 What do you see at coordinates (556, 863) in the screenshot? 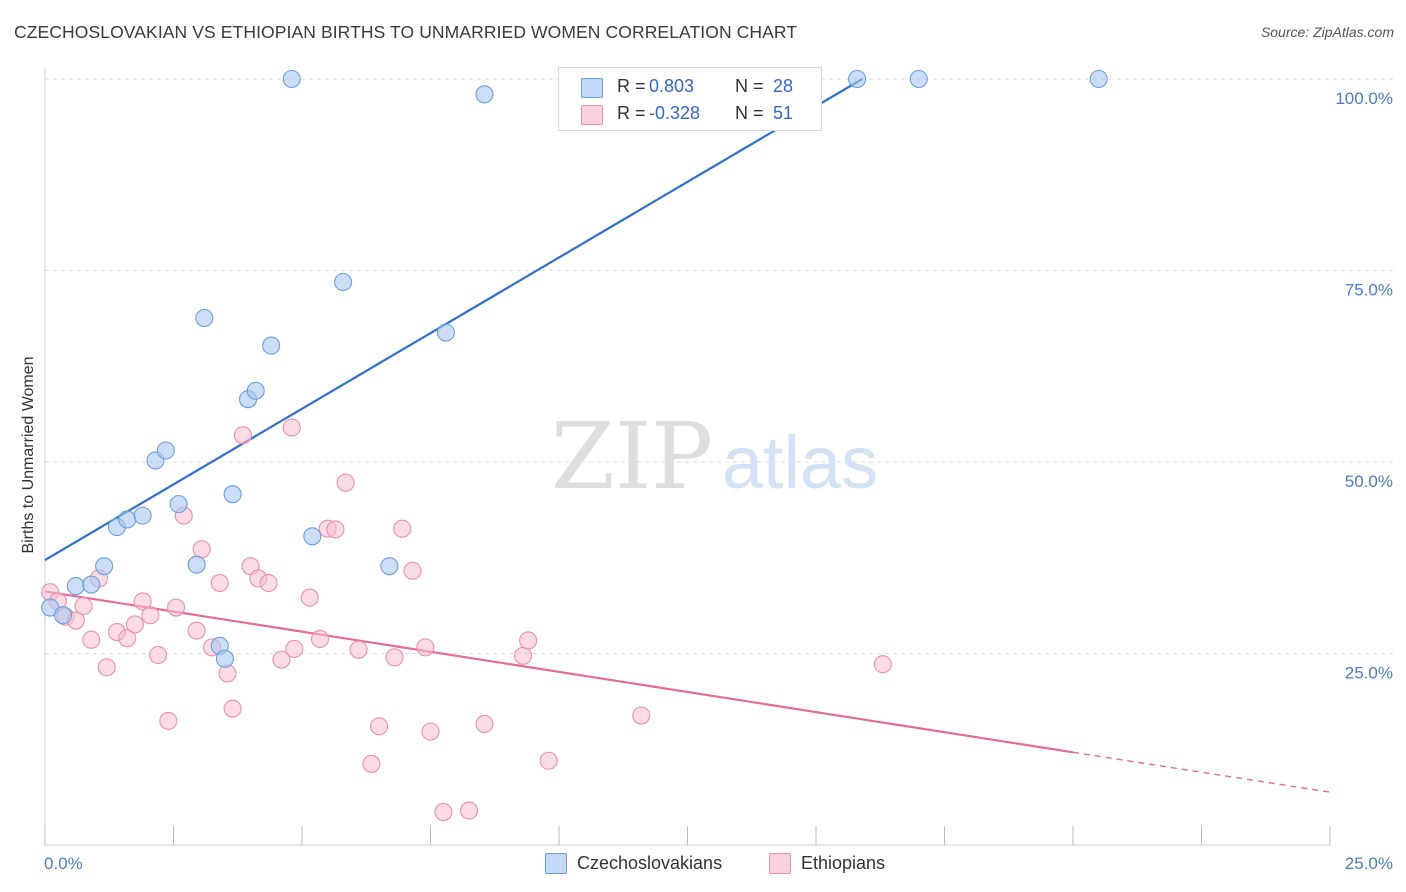
I see `czechoslovakians-legend-swatch` at bounding box center [556, 863].